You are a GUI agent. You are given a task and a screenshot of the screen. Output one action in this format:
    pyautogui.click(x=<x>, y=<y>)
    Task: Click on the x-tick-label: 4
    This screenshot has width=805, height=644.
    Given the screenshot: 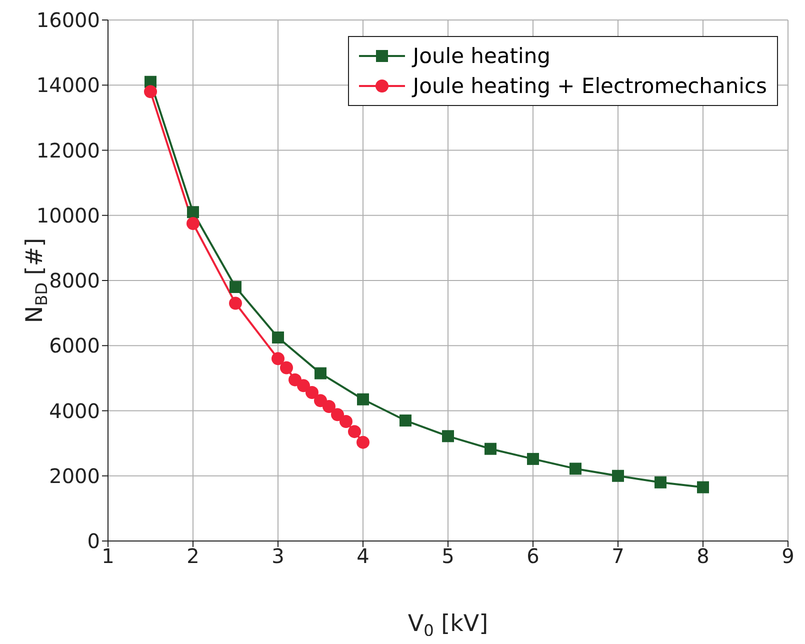 What is the action you would take?
    pyautogui.click(x=363, y=556)
    